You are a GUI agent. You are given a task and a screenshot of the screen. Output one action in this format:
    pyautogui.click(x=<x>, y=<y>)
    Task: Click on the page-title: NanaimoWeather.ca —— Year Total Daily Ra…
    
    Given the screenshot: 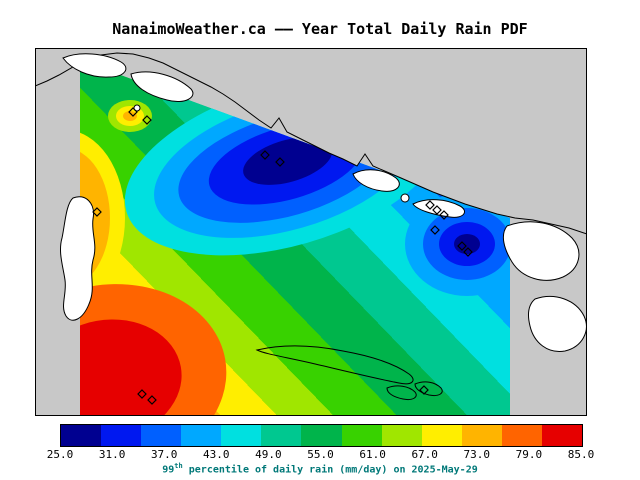 What is the action you would take?
    pyautogui.click(x=320, y=29)
    